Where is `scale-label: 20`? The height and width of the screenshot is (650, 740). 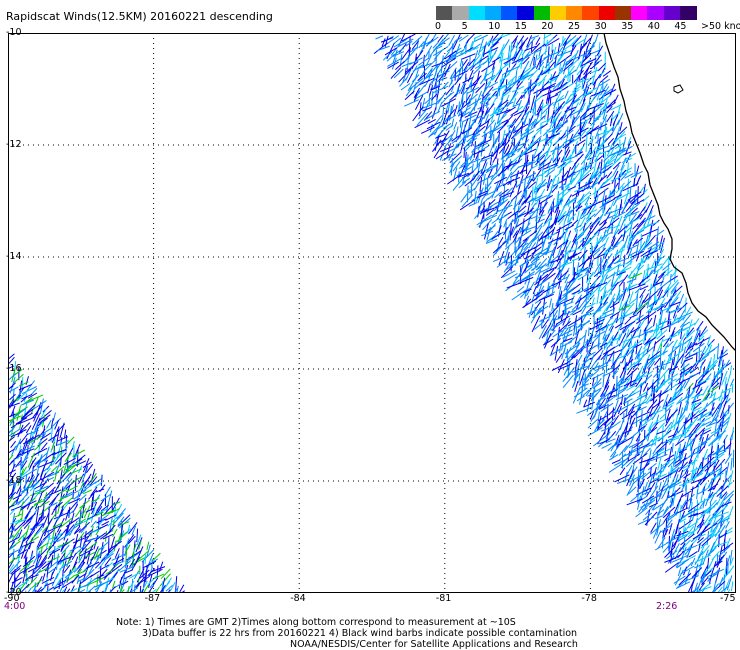
scale-label: 20 is located at coordinates (547, 26).